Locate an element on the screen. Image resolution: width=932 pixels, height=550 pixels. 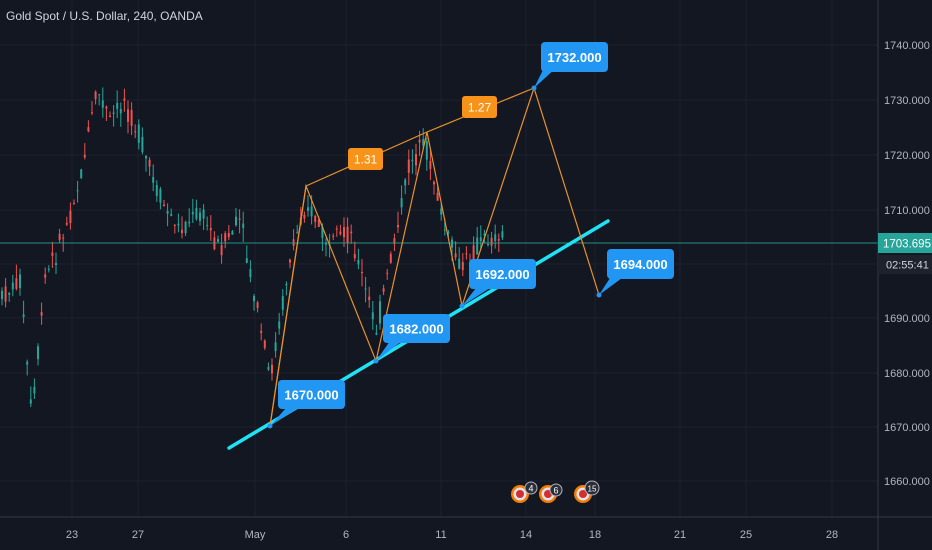
ratio-label-1-text: 1.31 is located at coordinates (366, 160).